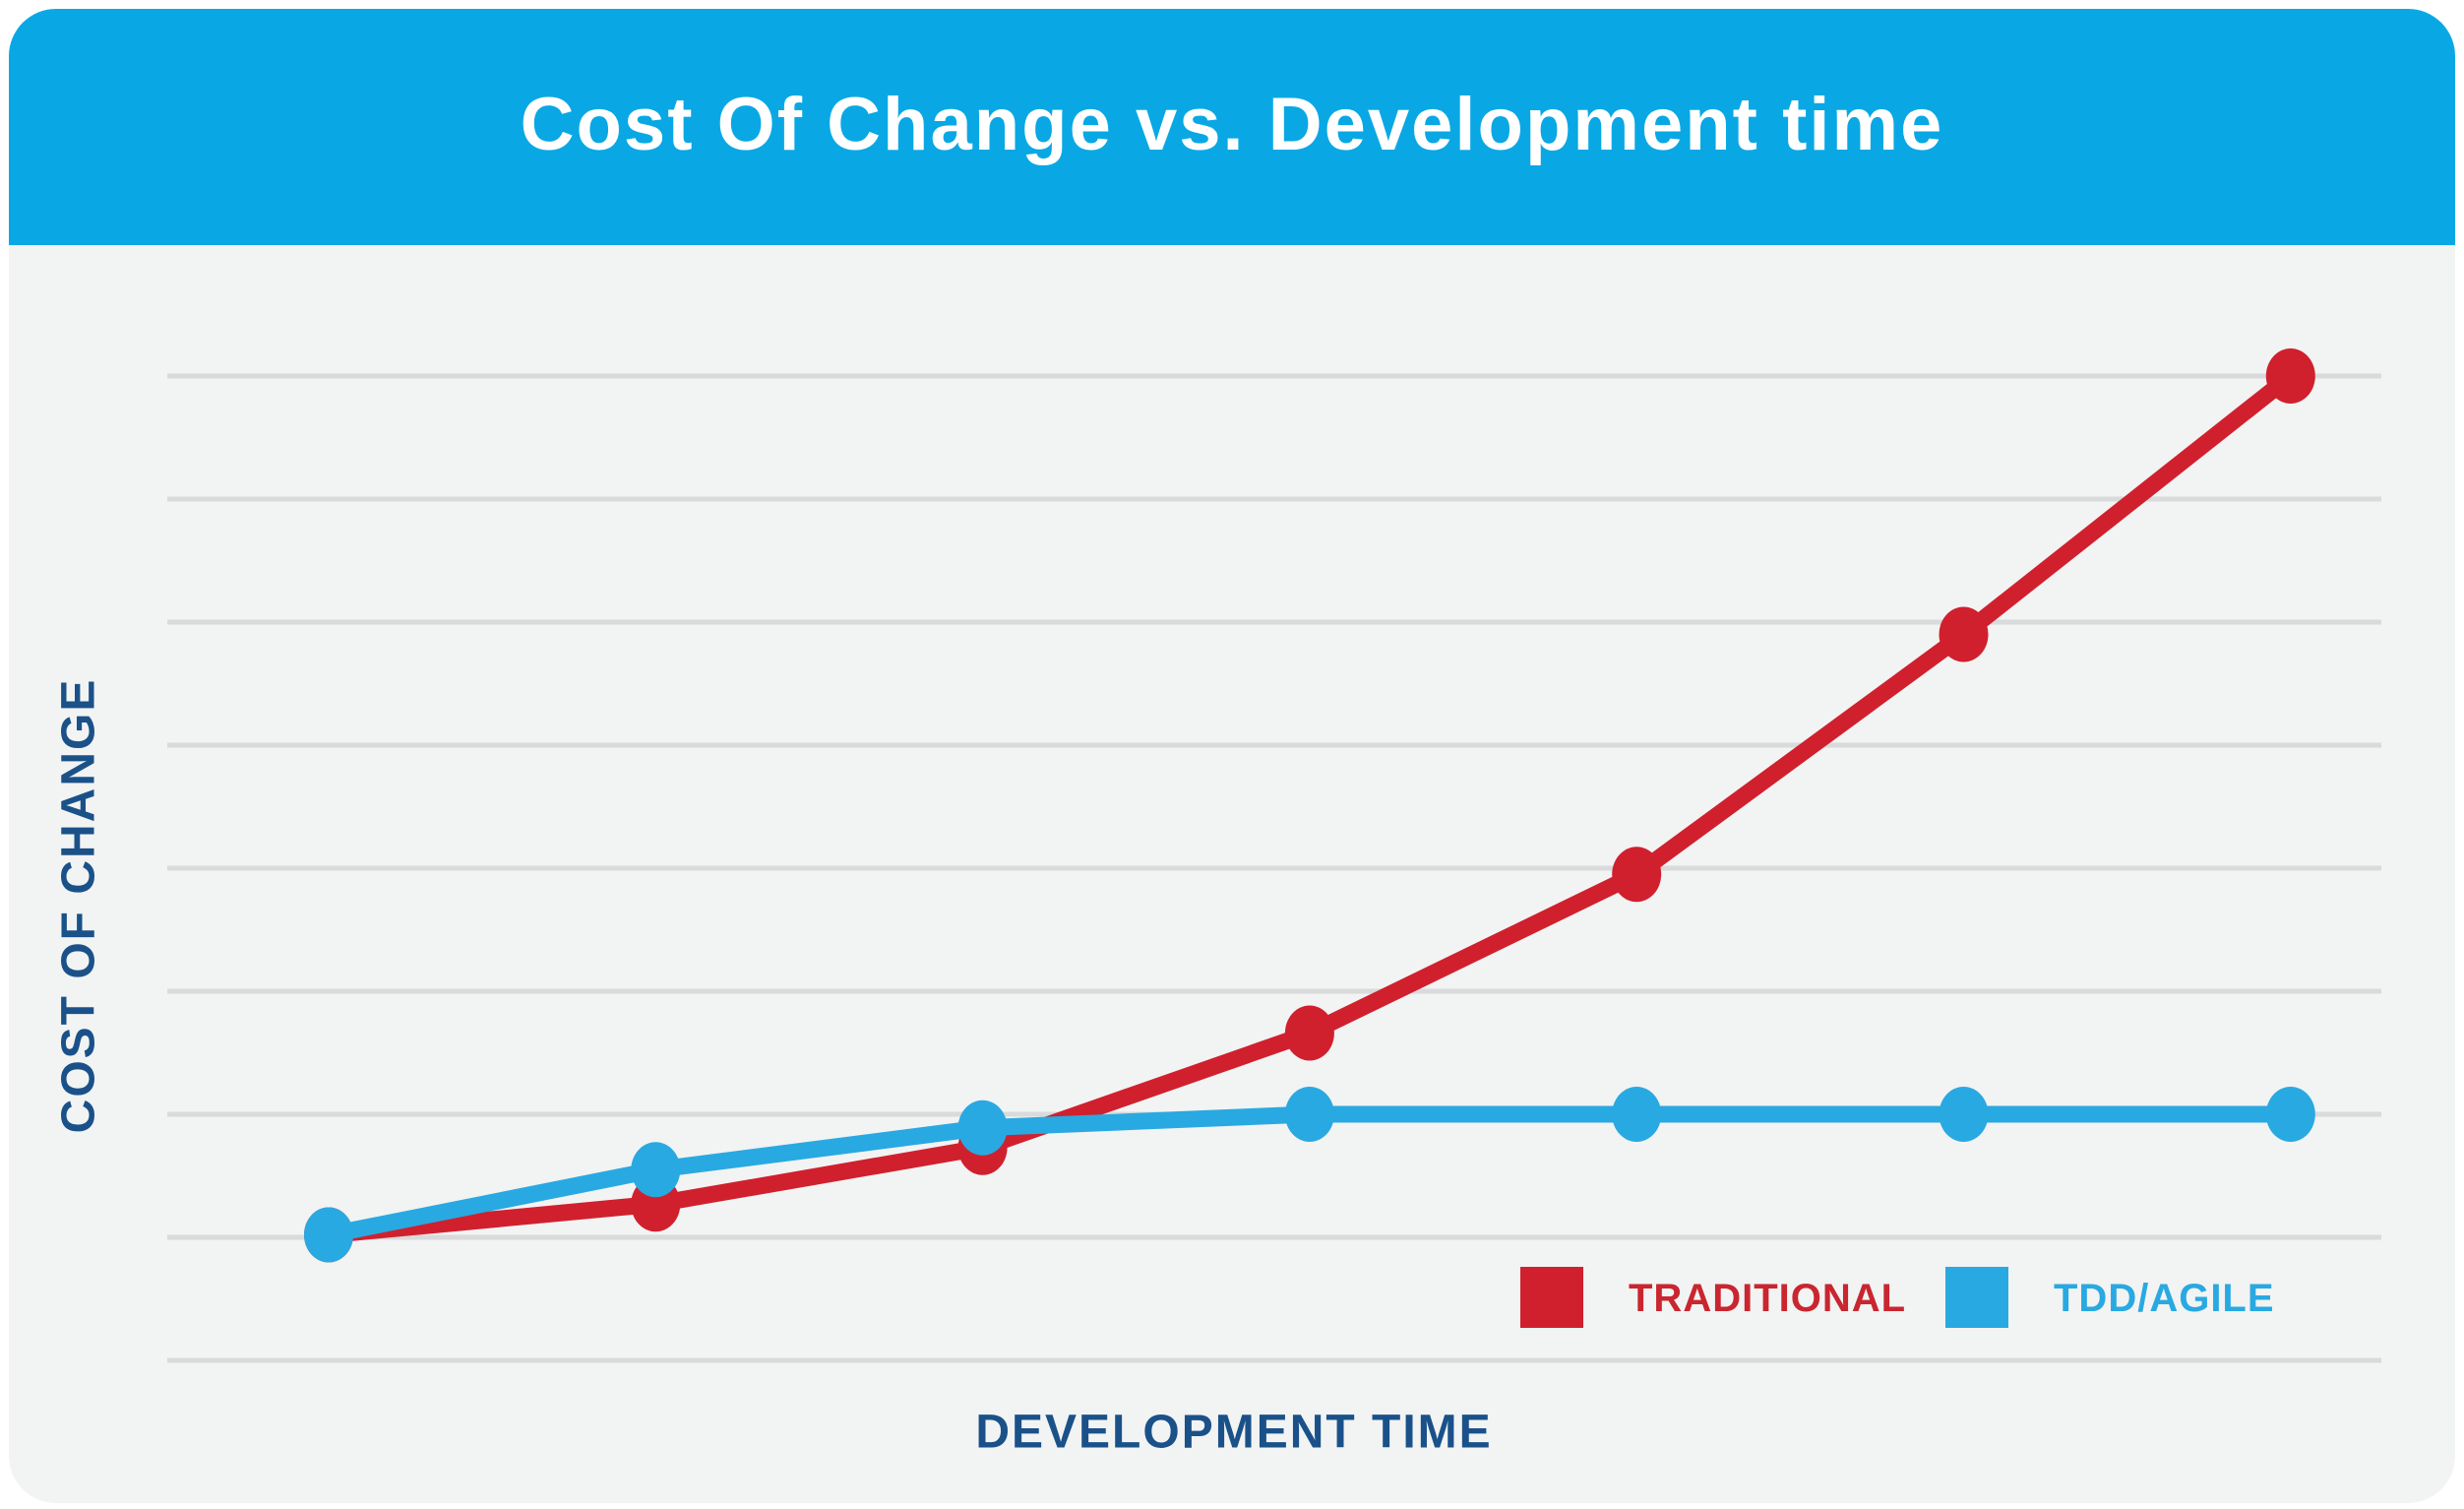 Image resolution: width=2464 pixels, height=1509 pixels. Describe the element at coordinates (78, 905) in the screenshot. I see `y-axis-label: COST OF CHANGE` at that location.